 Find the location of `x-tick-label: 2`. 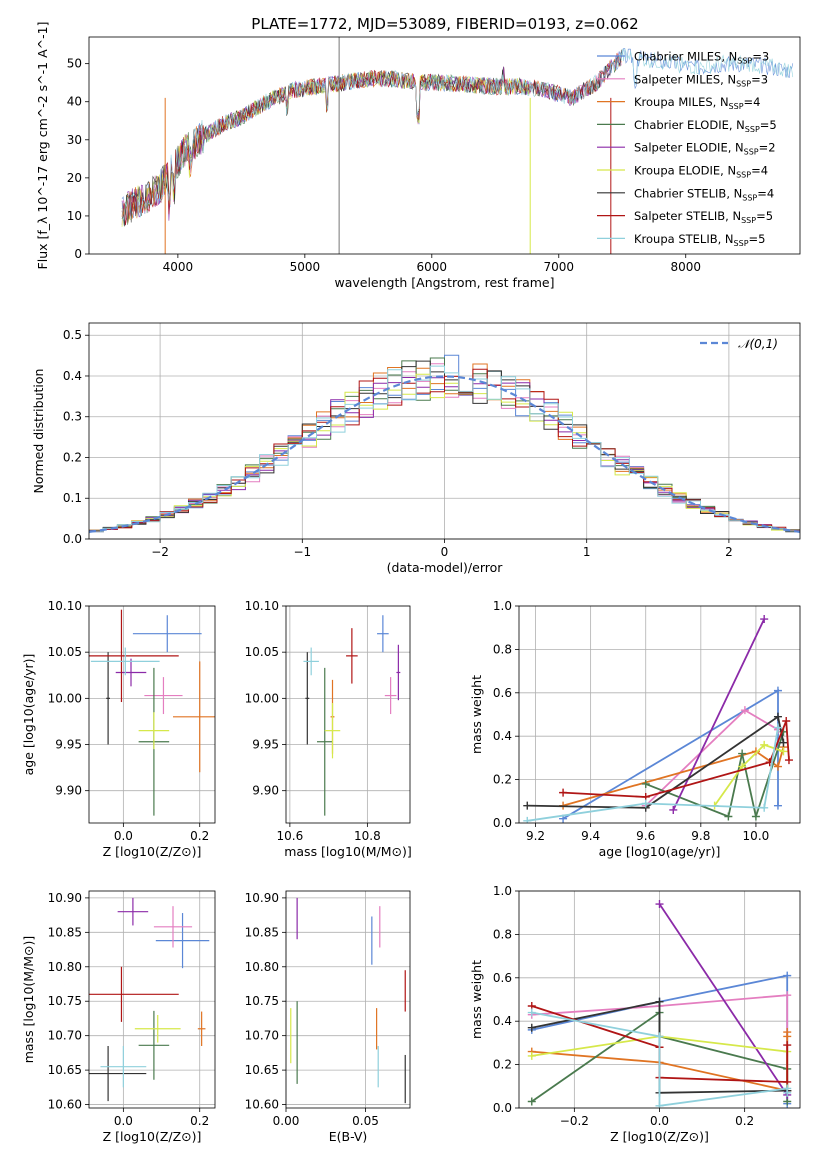

x-tick-label: 2 is located at coordinates (729, 552).